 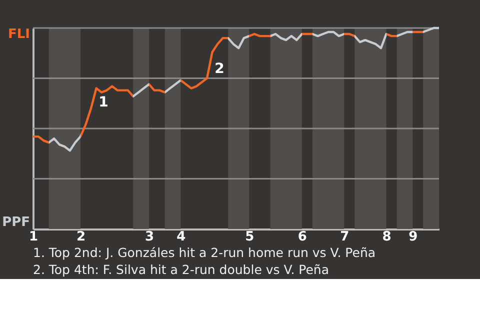 I want to click on x-tick-label: 8, so click(x=387, y=237).